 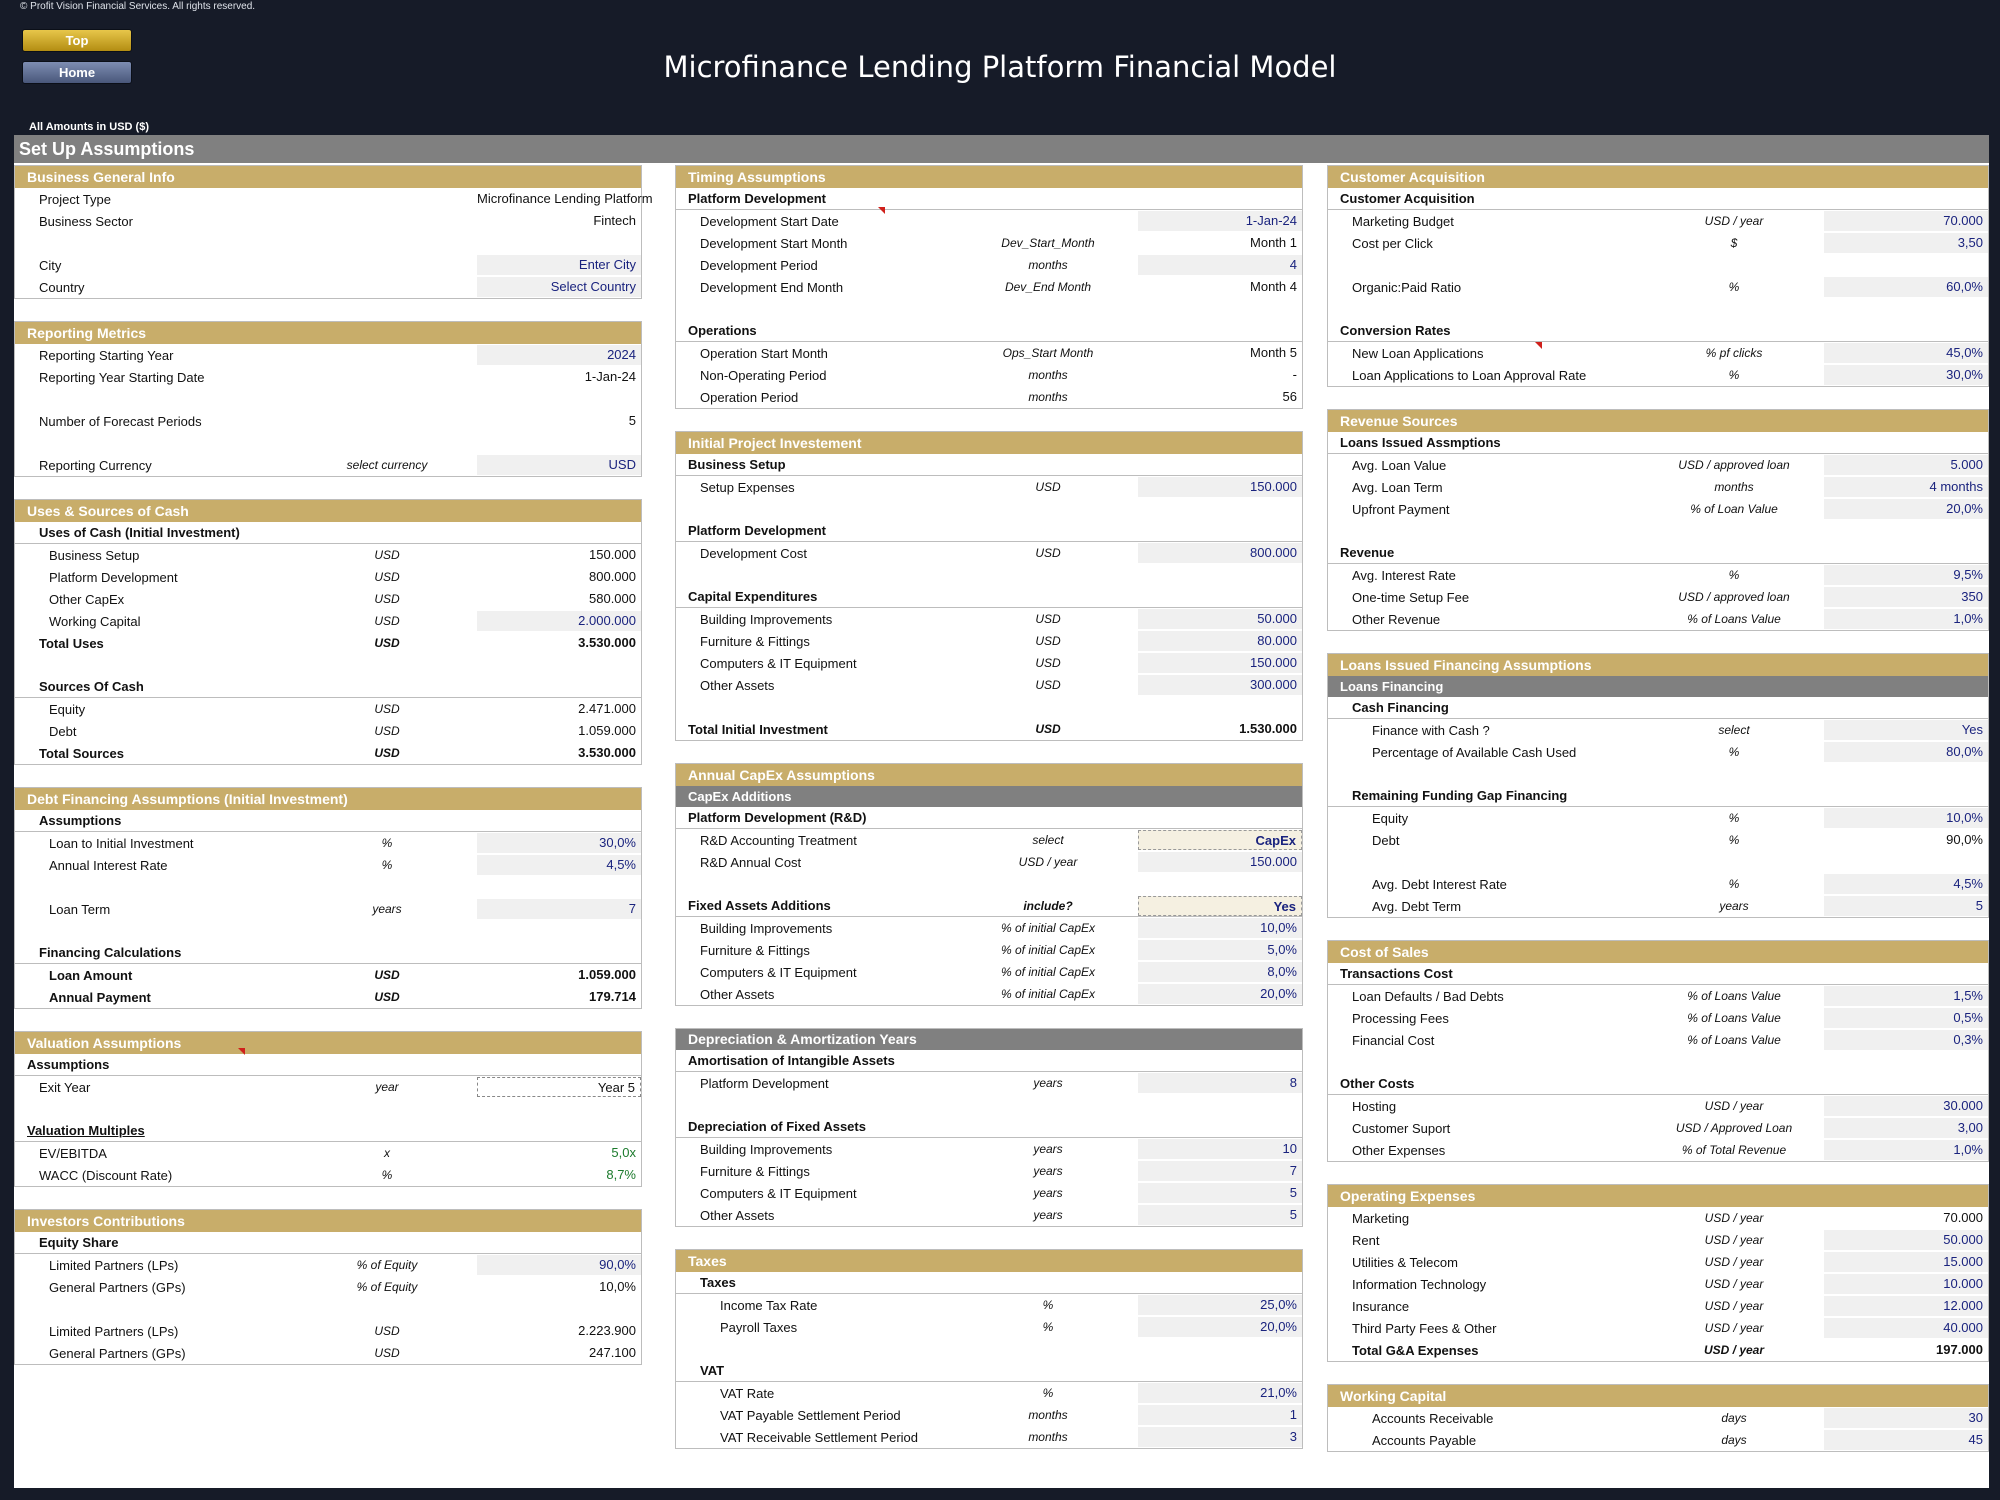 I want to click on table-row: WACC (Discount Rate)% 8,7%, so click(x=328, y=1175).